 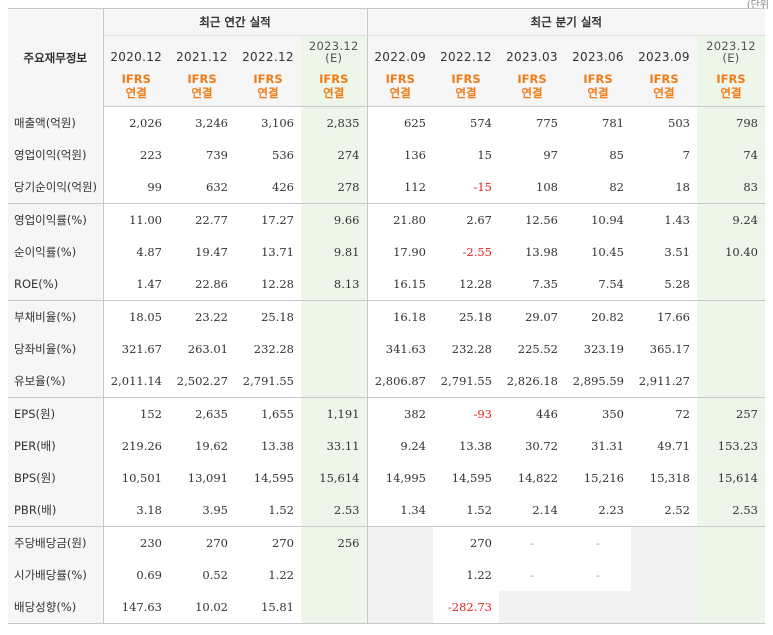 I want to click on table-cell: 2,835, so click(x=334, y=122).